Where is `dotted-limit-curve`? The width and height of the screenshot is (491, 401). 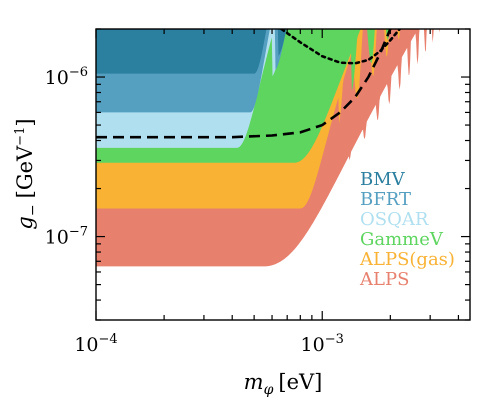
dotted-limit-curve is located at coordinates (340, 47).